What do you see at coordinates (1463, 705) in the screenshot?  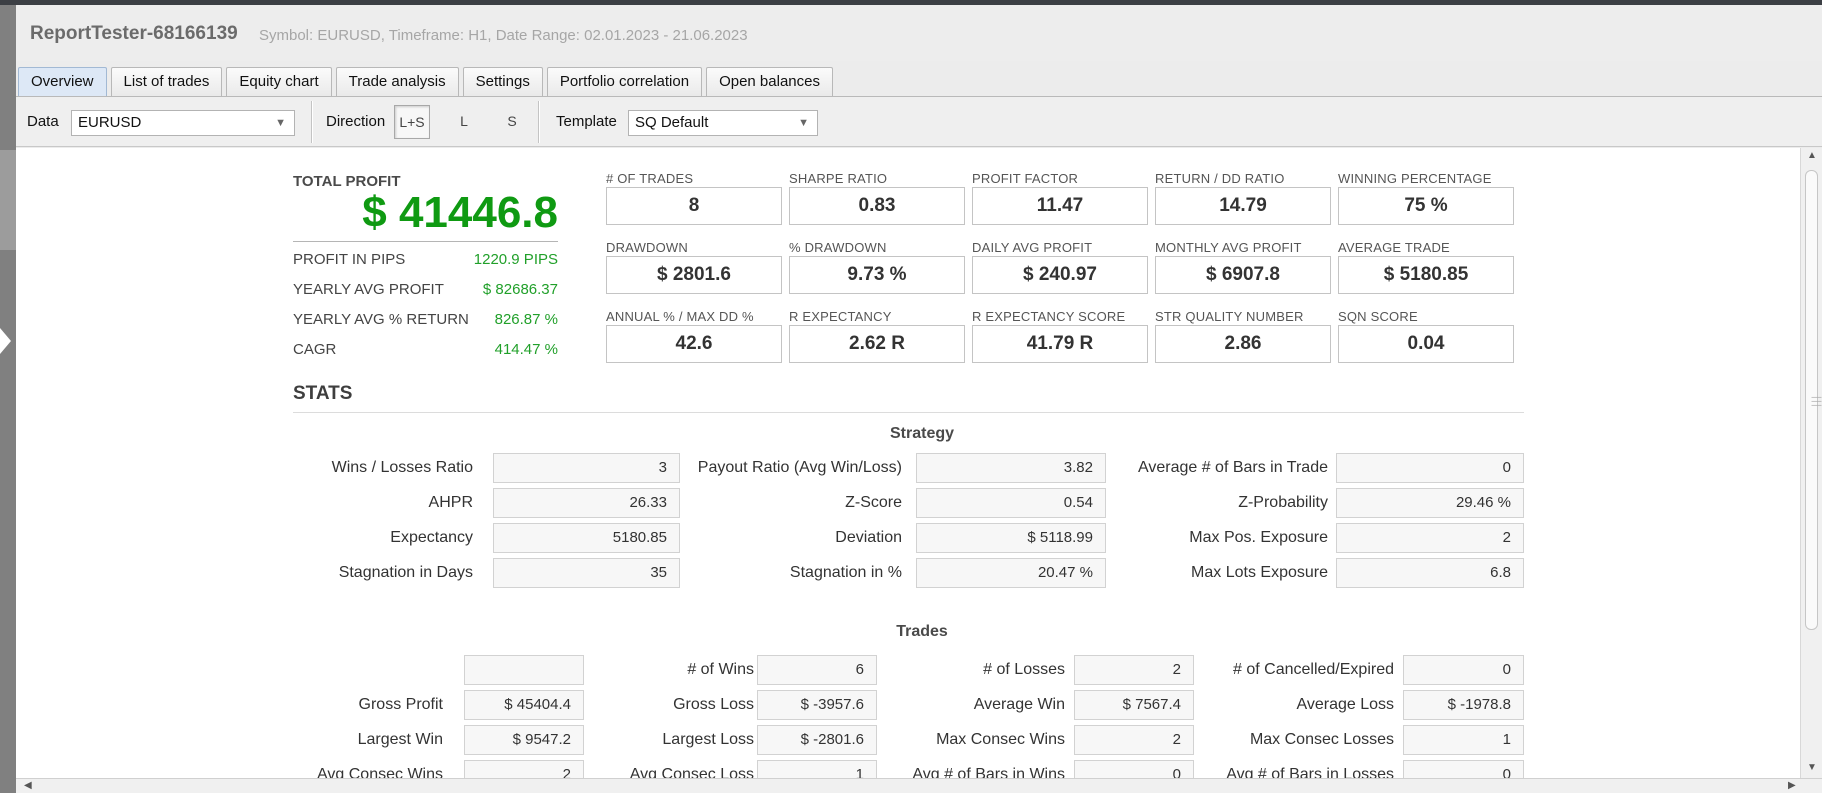 I see `trade-stat-value: $ -1978.8` at bounding box center [1463, 705].